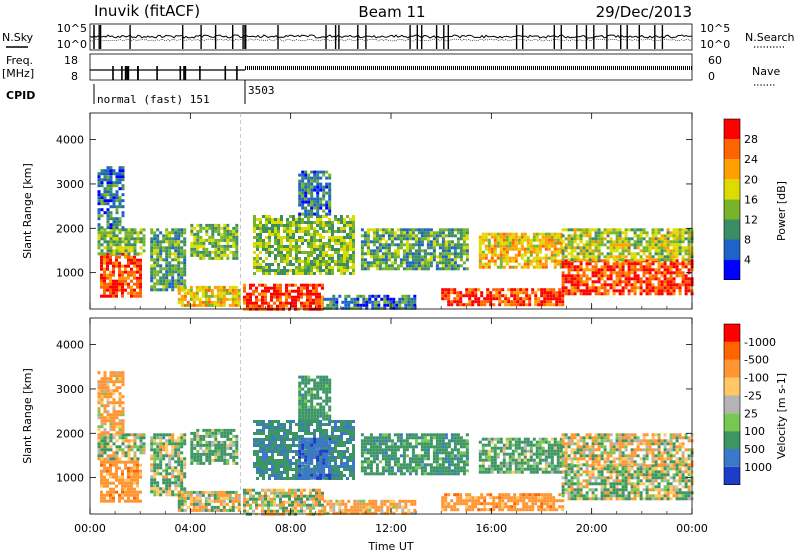 Image resolution: width=800 pixels, height=554 pixels. Describe the element at coordinates (751, 159) in the screenshot. I see `colorbar-tick-label: 24` at that location.